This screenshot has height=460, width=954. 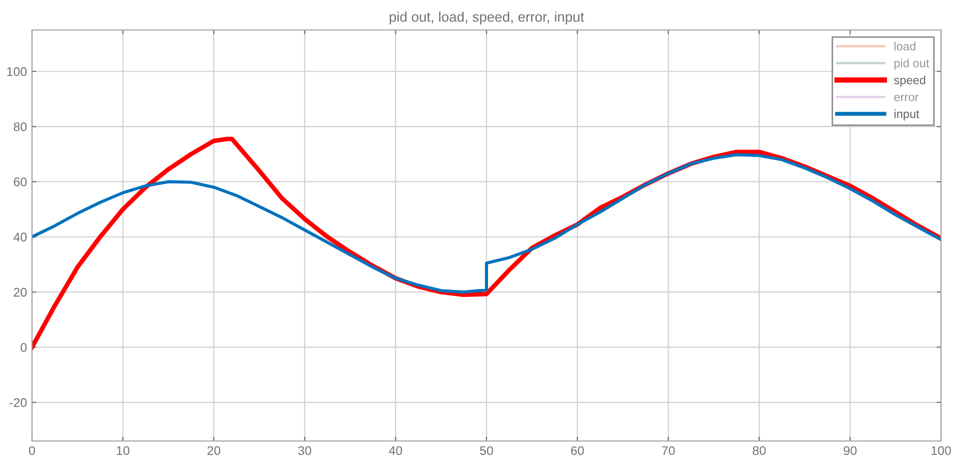 What do you see at coordinates (907, 114) in the screenshot?
I see `legend-label: input` at bounding box center [907, 114].